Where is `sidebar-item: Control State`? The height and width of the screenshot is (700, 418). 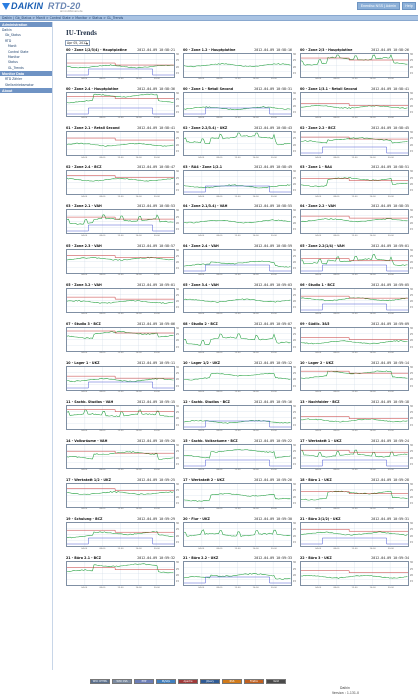 sidebar-item: Control State is located at coordinates (18, 51).